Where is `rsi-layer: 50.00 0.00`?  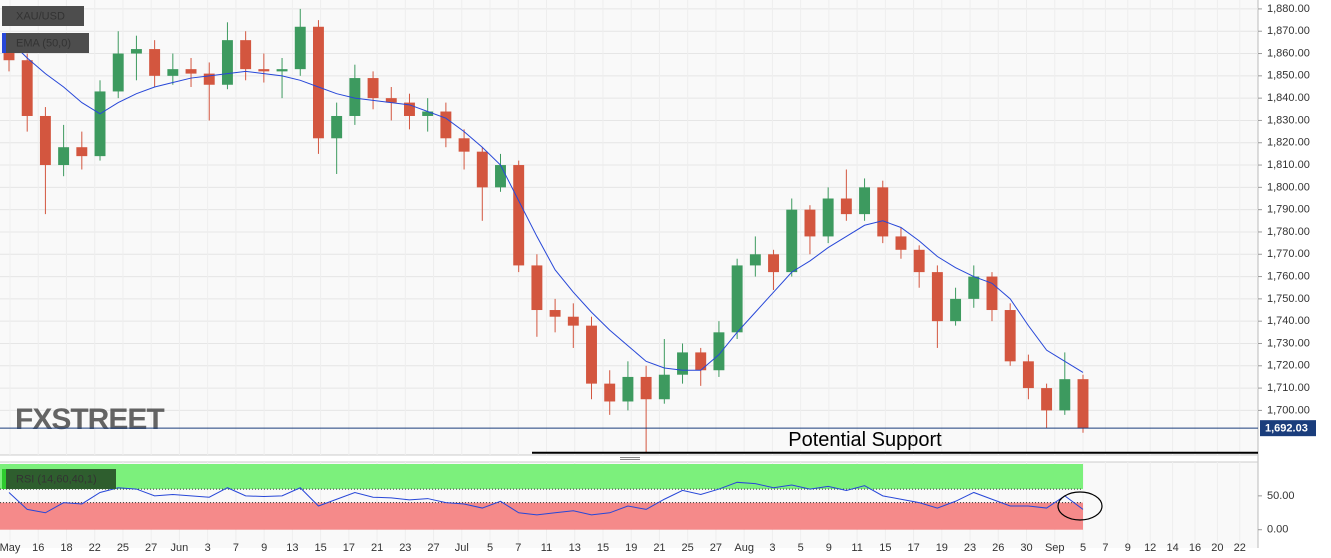
rsi-layer: 50.00 0.00 is located at coordinates (647, 500).